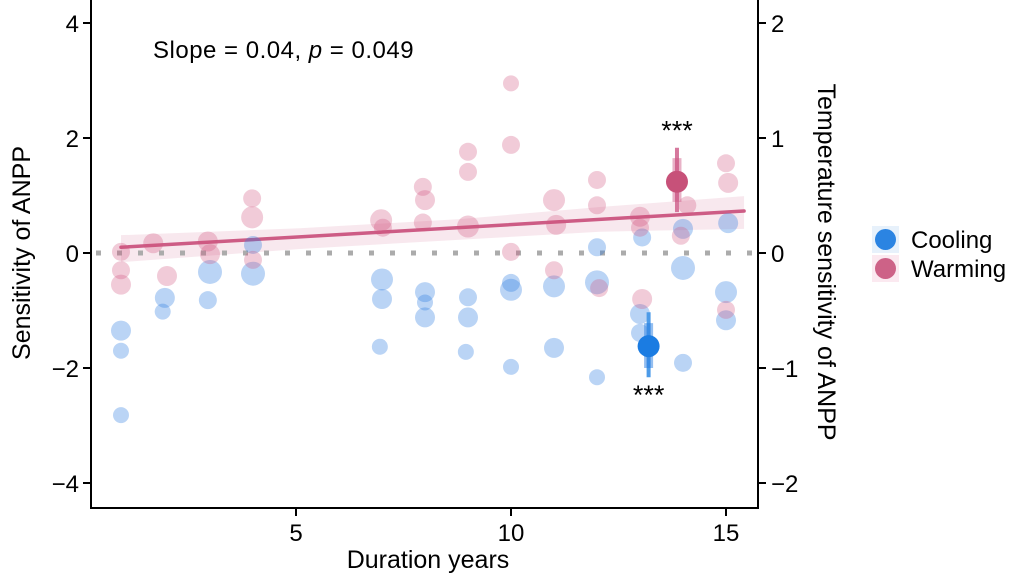 Image resolution: width=1021 pixels, height=583 pixels. Describe the element at coordinates (939, 254) in the screenshot. I see `legend: Cooling Warming` at that location.